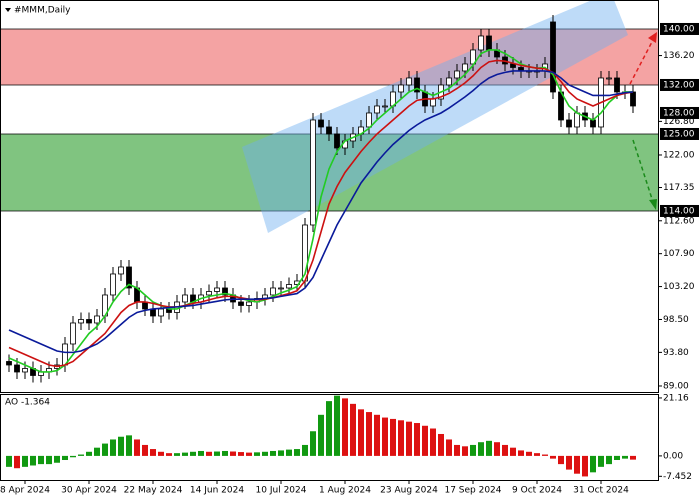 Image resolution: width=700 pixels, height=500 pixels. I want to click on x-tick-label: 22 May 2024, so click(153, 491).